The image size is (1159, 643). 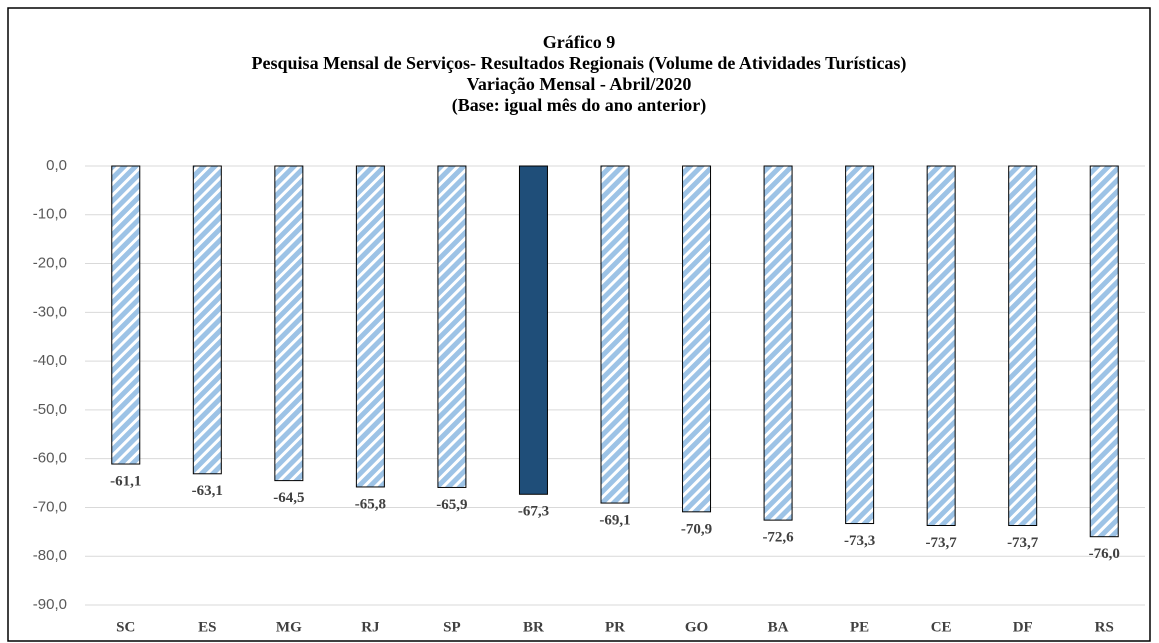 I want to click on data-label: -76,0, so click(x=1104, y=554).